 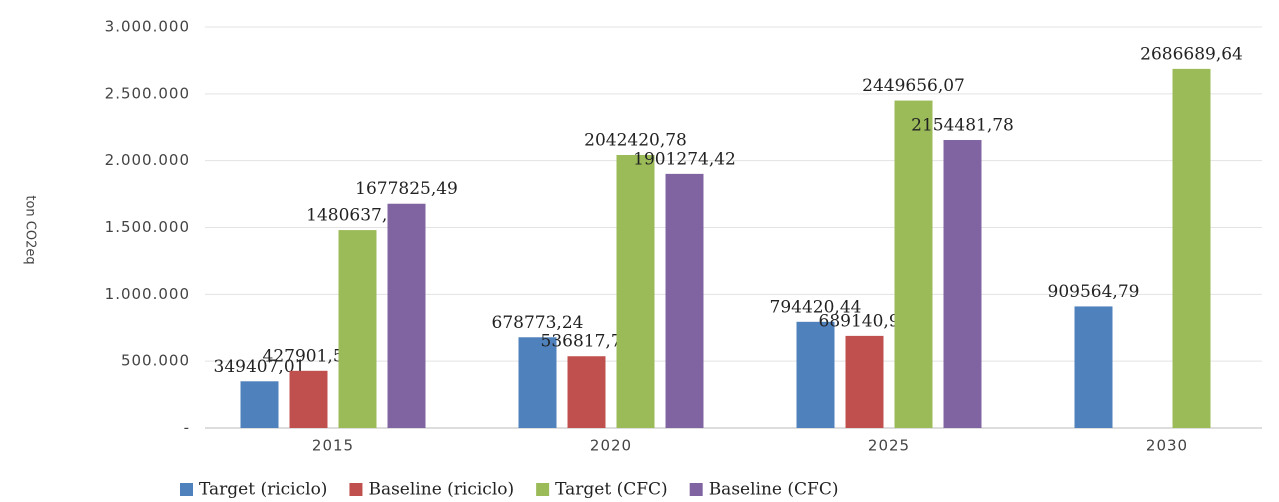 I want to click on value-label: 2449656,07, so click(x=913, y=86).